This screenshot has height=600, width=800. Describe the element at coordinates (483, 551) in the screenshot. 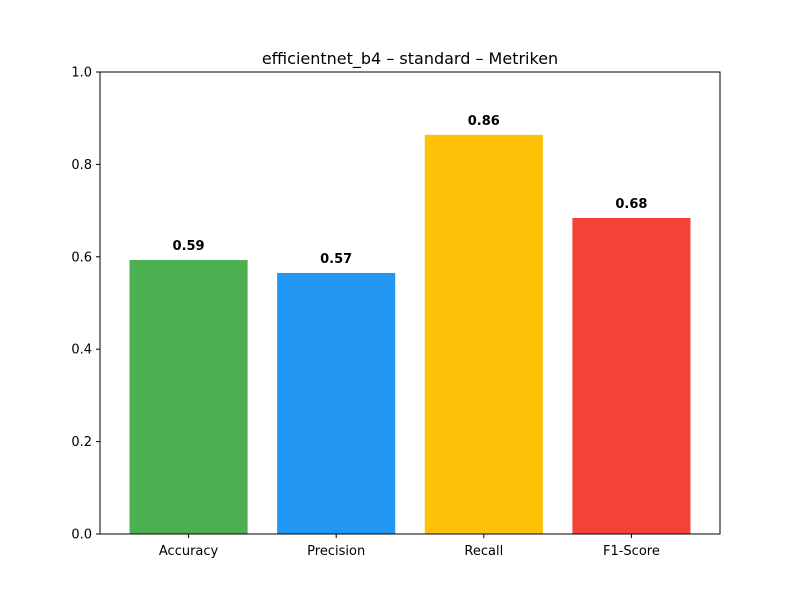

I see `x-tick-label: Recall` at that location.